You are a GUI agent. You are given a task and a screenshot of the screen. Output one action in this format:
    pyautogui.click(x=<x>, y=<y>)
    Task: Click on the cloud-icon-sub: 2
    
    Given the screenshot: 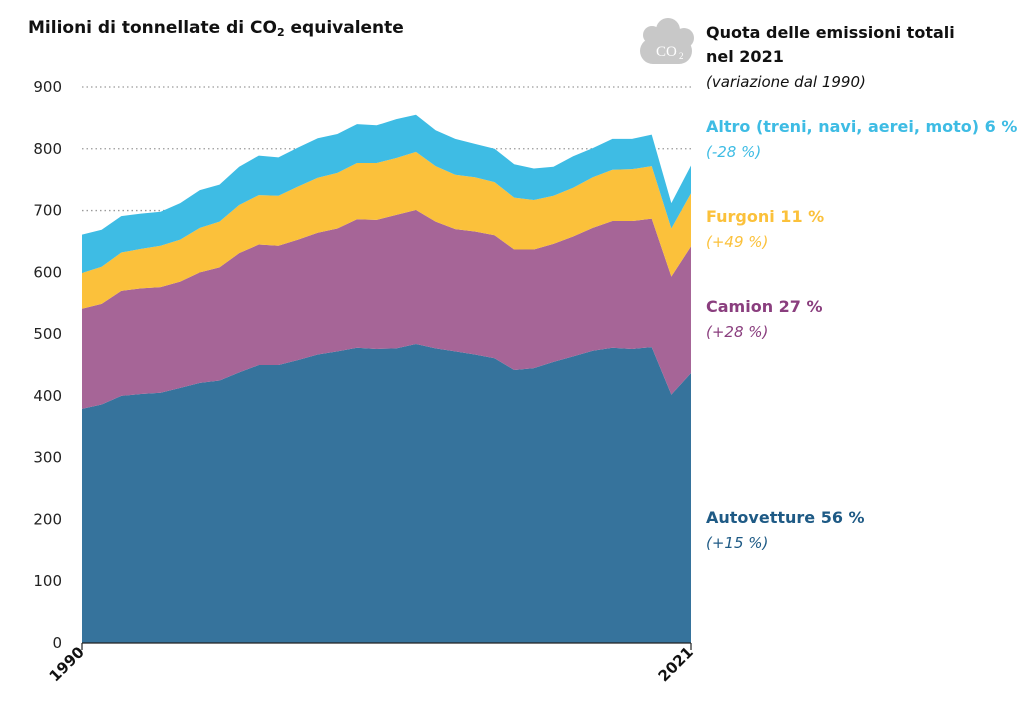 What is the action you would take?
    pyautogui.click(x=681, y=56)
    